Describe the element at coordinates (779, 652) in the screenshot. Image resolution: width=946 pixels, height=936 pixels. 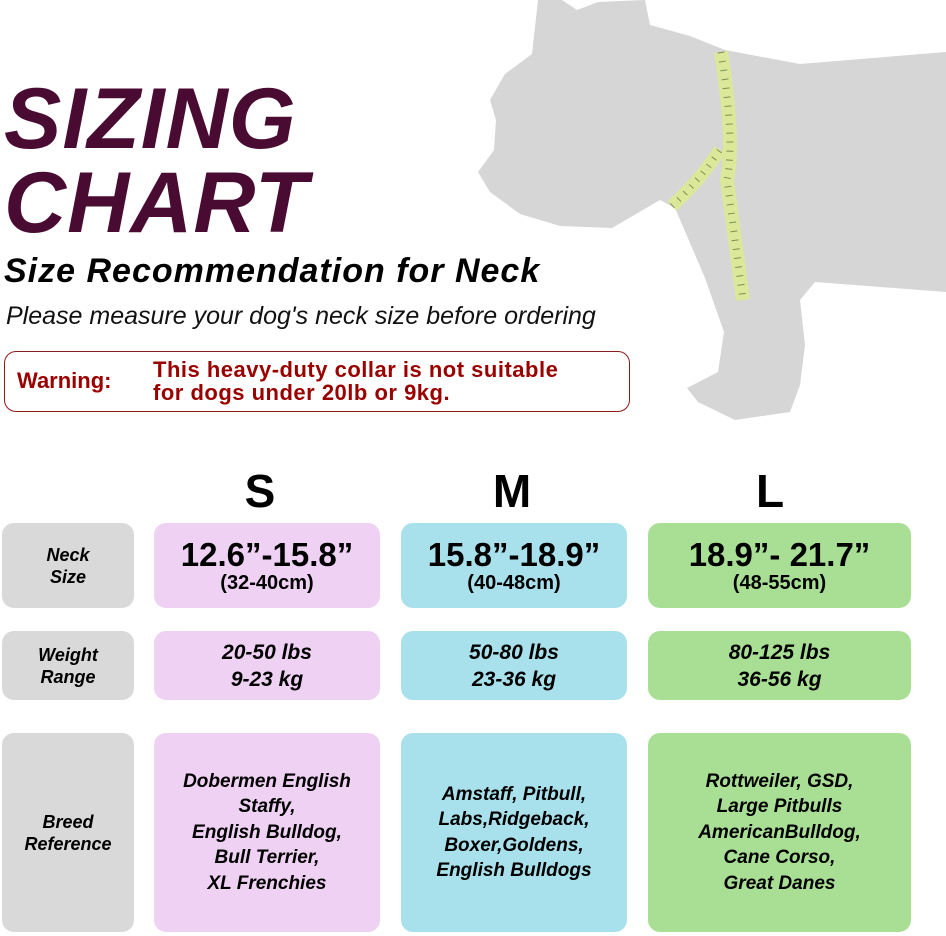
I see `weight-lbs: 80-125 lbs` at that location.